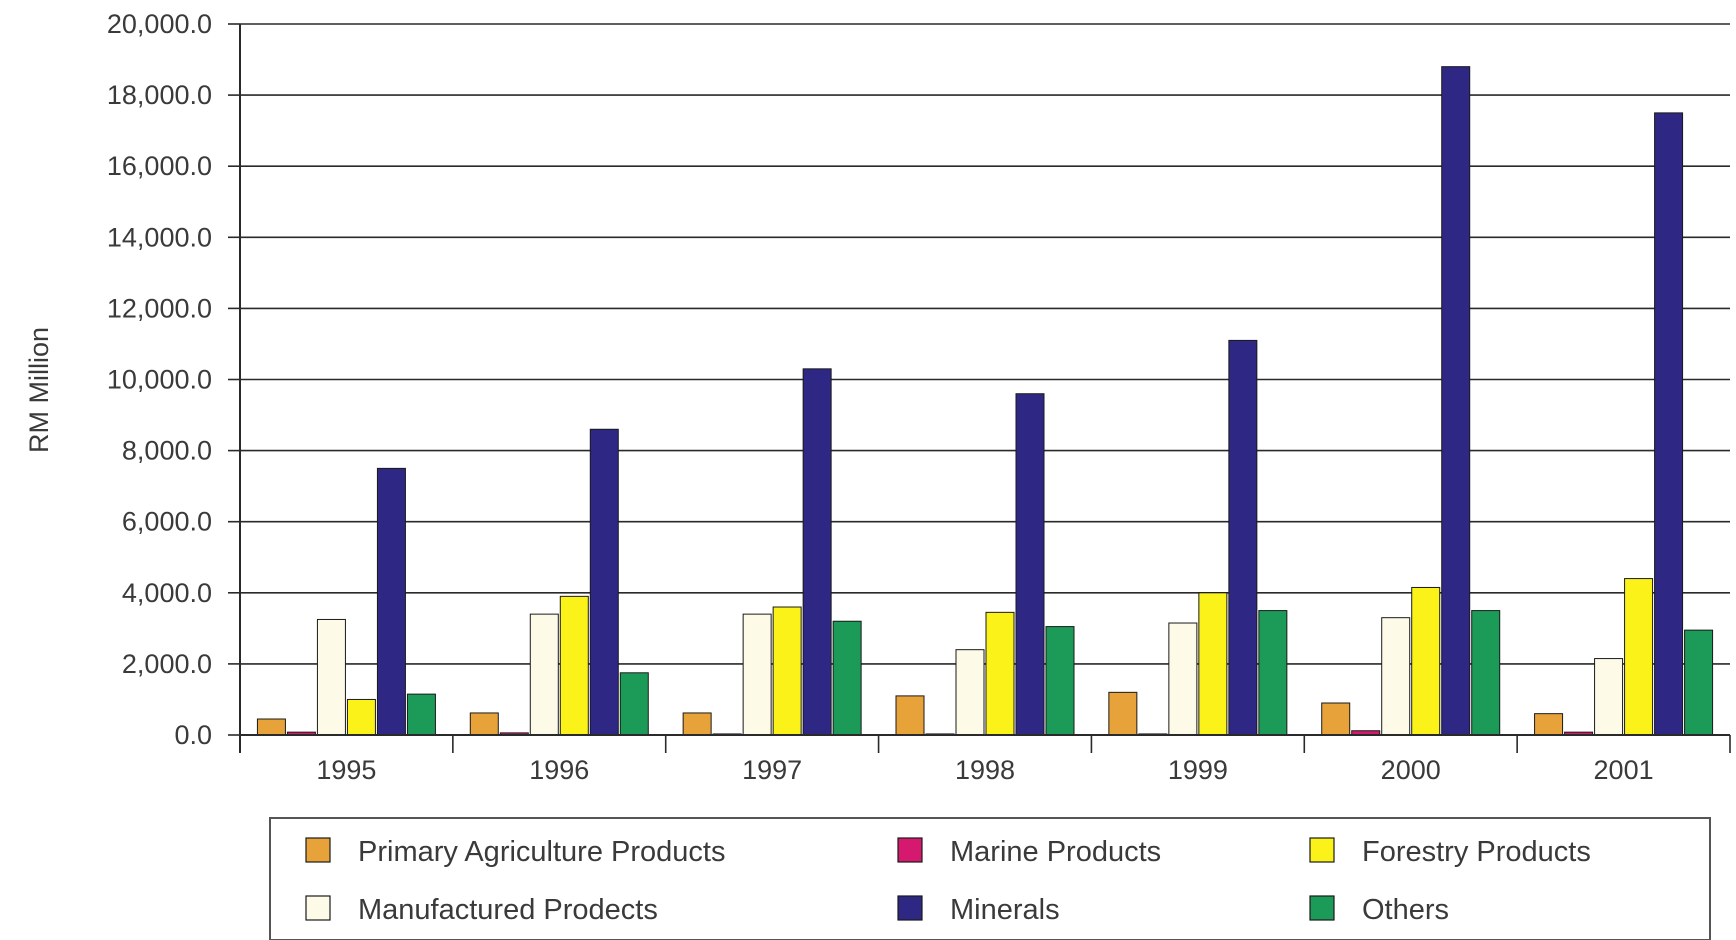 The image size is (1736, 940). What do you see at coordinates (559, 770) in the screenshot?
I see `x-tick-label: 1996` at bounding box center [559, 770].